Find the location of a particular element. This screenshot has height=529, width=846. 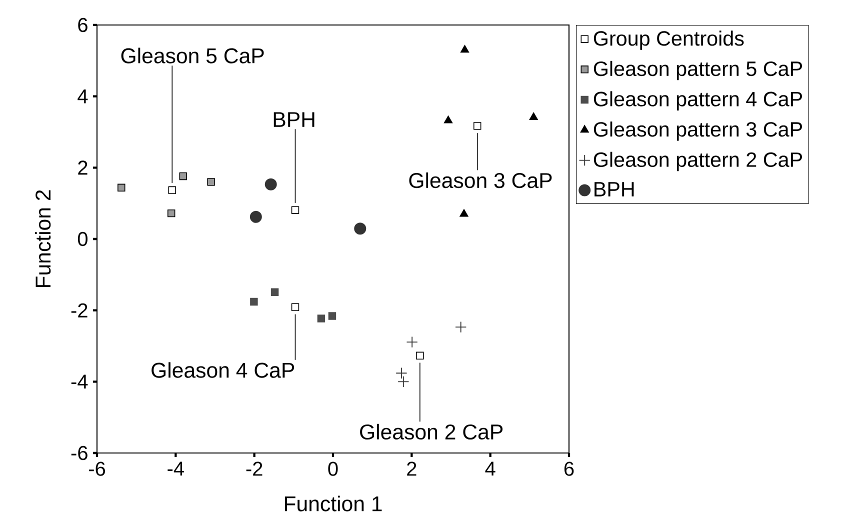

legend-label: Gleason pattern 4 CaP is located at coordinates (698, 100).